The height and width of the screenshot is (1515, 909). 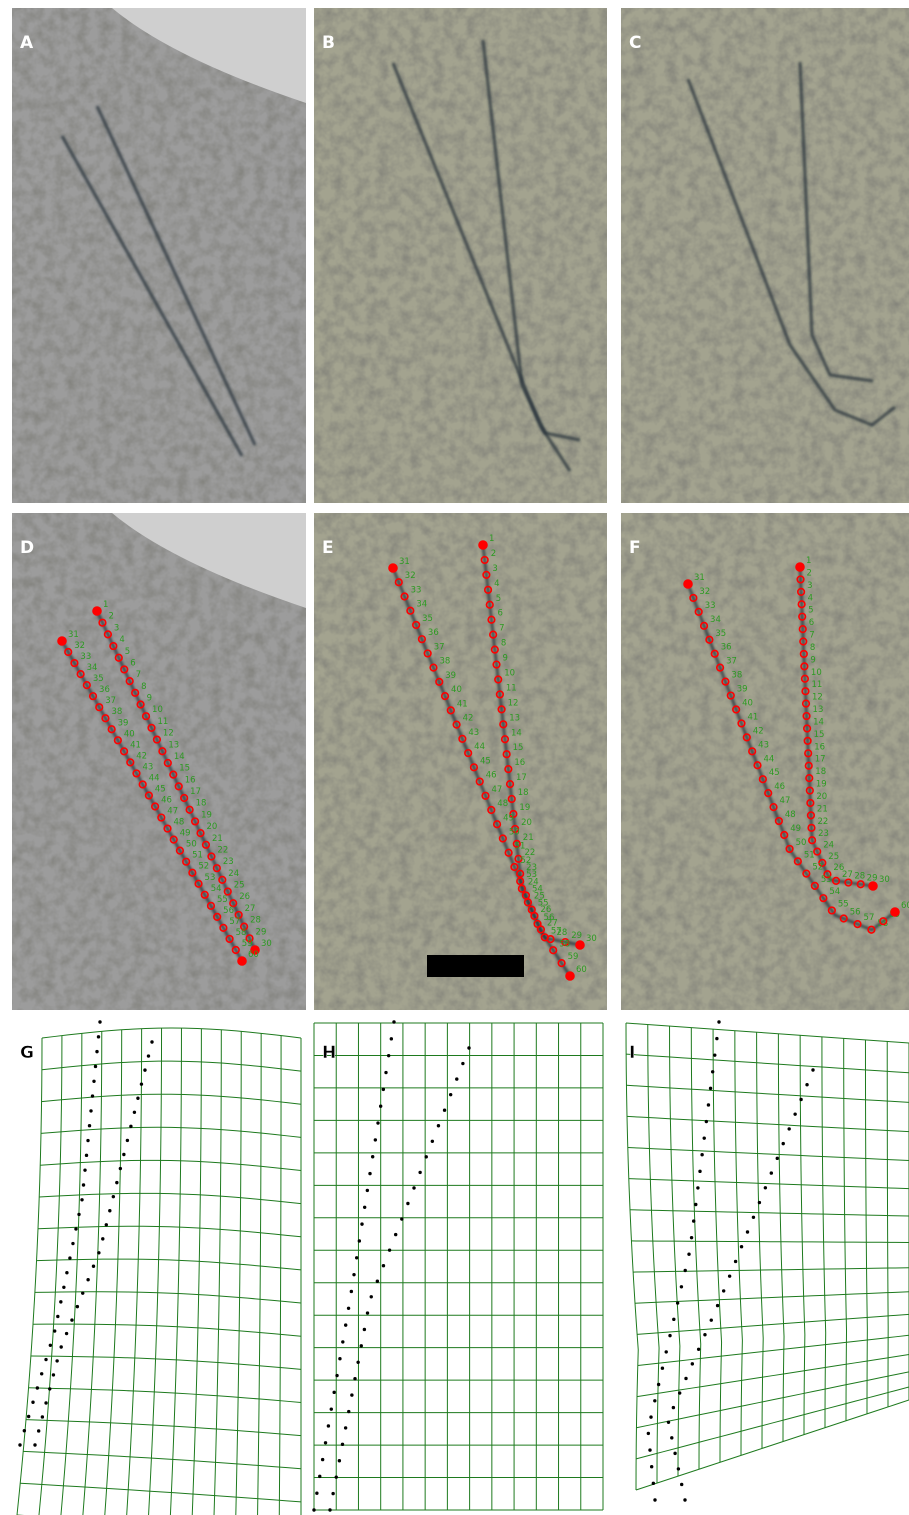 What do you see at coordinates (203, 867) in the screenshot?
I see `landmark-label: 52` at bounding box center [203, 867].